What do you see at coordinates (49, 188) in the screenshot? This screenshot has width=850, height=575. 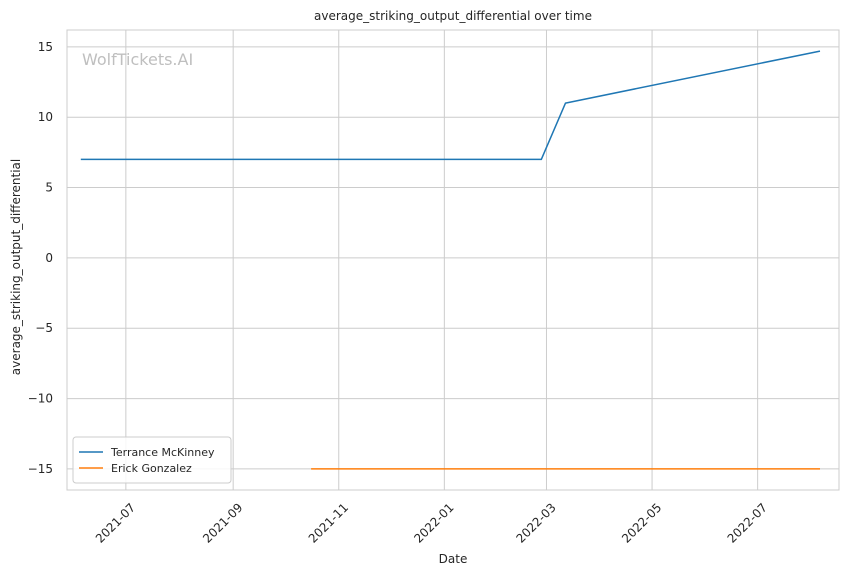 I see `y-tick-label: 5` at bounding box center [49, 188].